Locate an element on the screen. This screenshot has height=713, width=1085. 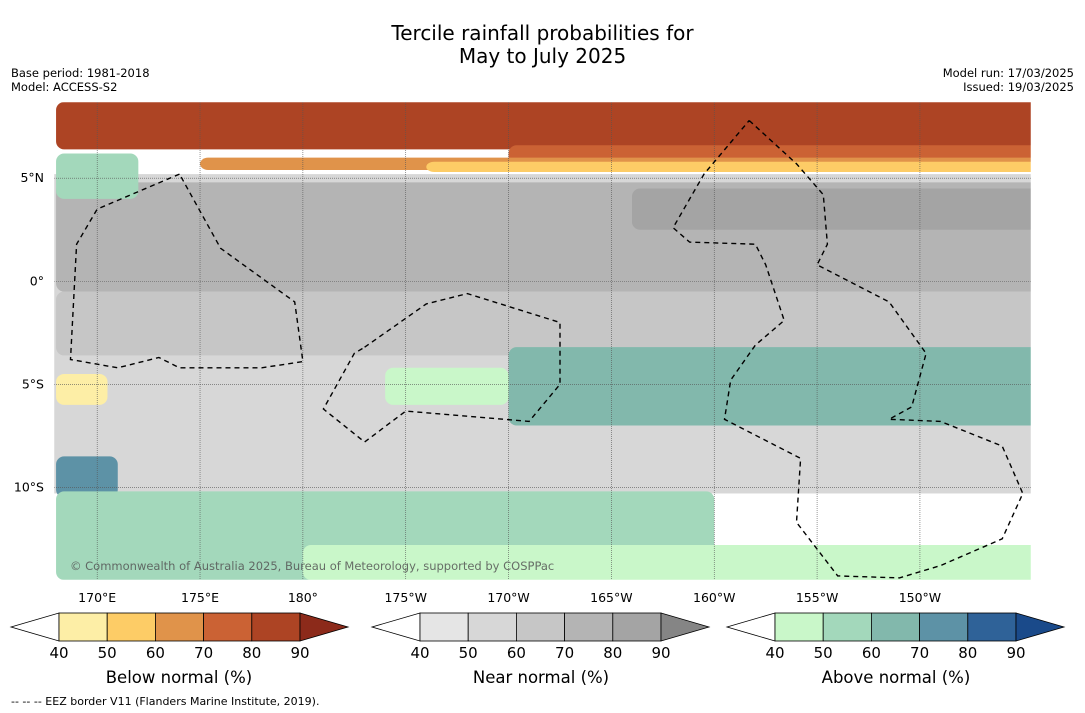
below-colorbar-tick-label: 80 is located at coordinates (251, 653).